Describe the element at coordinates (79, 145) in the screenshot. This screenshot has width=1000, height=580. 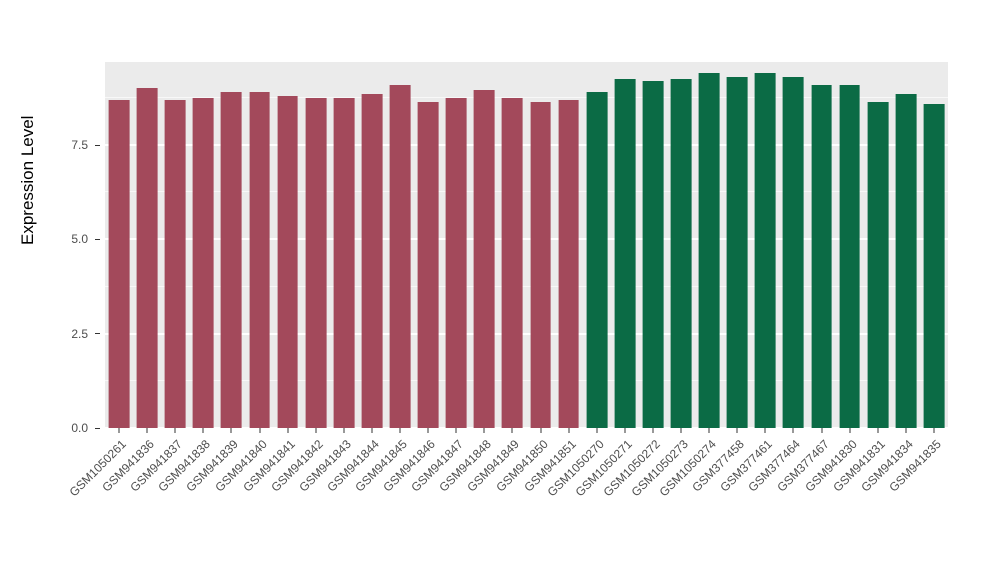
I see `y-tick-label: 7.5` at that location.